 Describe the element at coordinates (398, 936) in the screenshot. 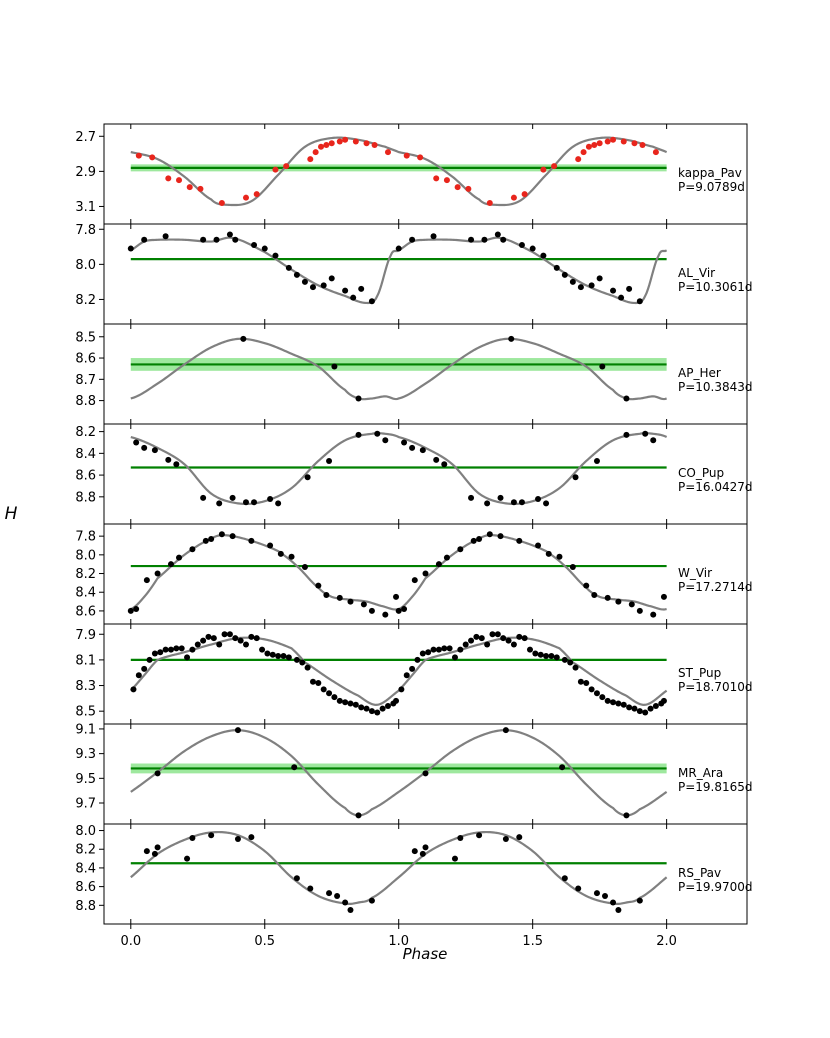

I see `x-axis: 0.0 0.5 1.0 1.5 2.0` at that location.